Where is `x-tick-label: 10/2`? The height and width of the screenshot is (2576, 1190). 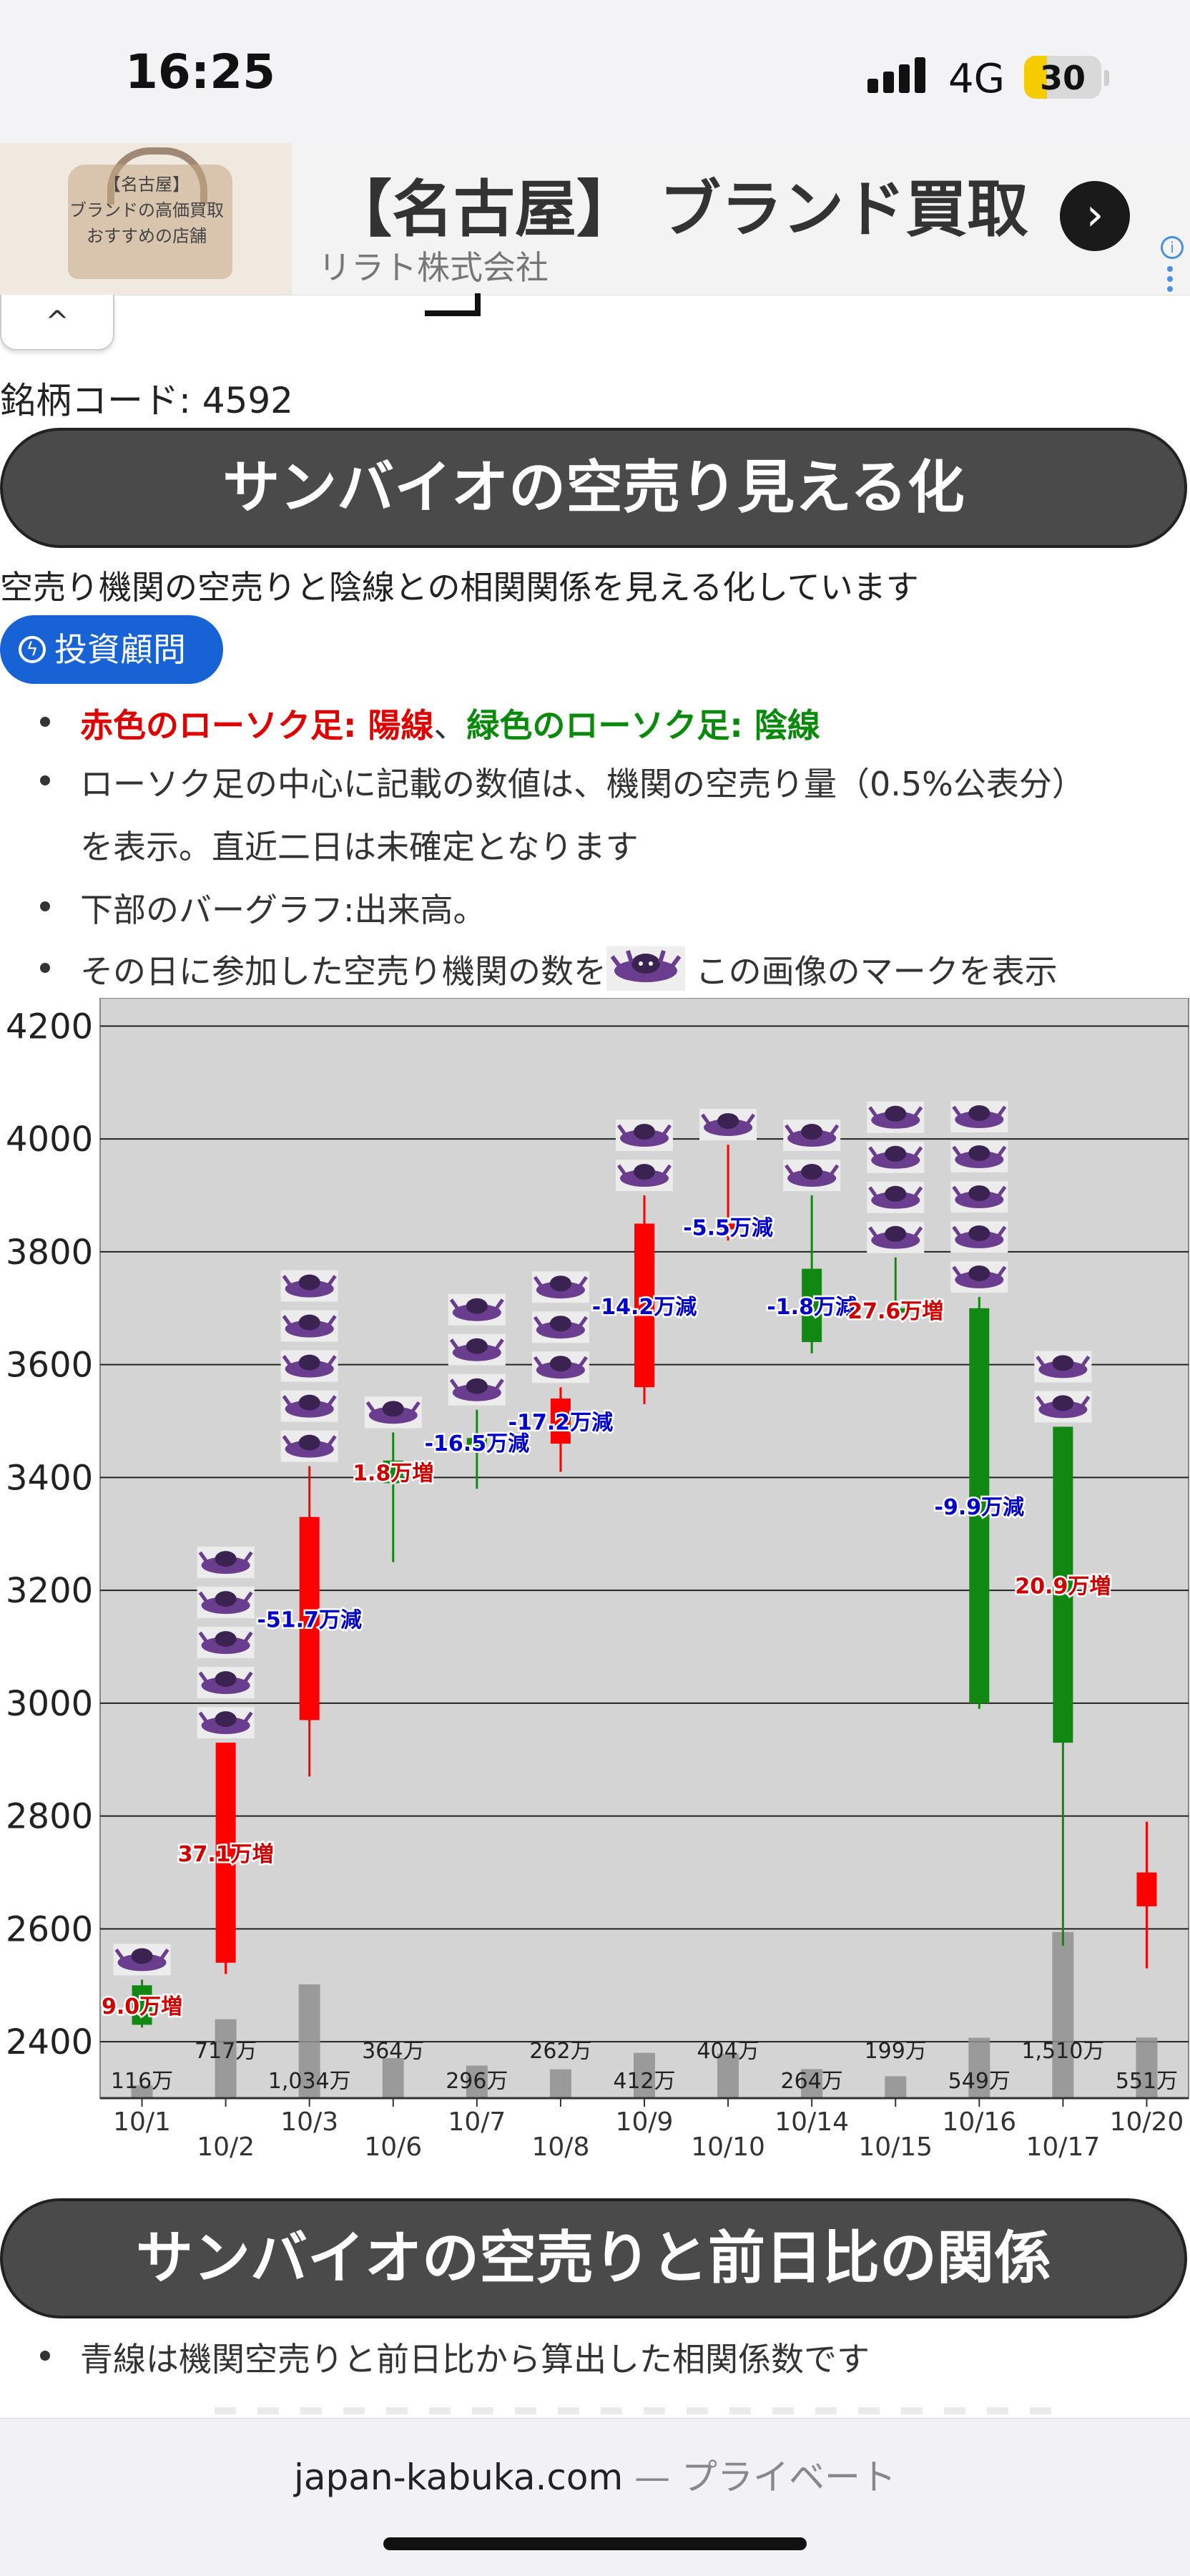 x-tick-label: 10/2 is located at coordinates (226, 2147).